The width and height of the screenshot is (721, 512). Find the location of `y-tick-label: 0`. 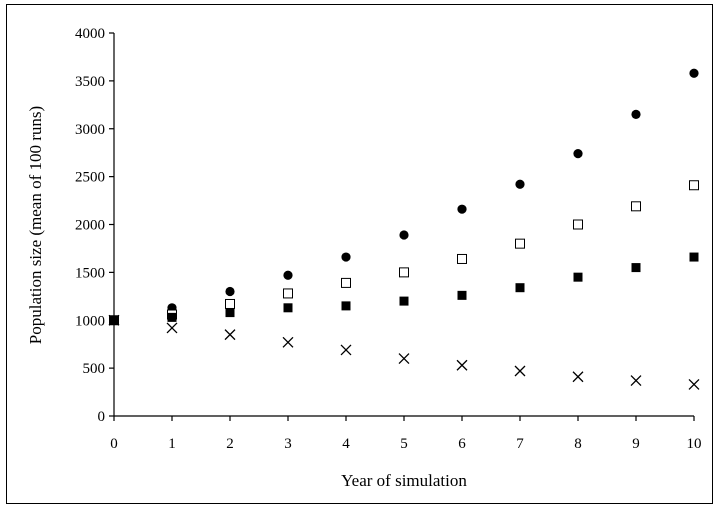

y-tick-label: 0 is located at coordinates (102, 417).